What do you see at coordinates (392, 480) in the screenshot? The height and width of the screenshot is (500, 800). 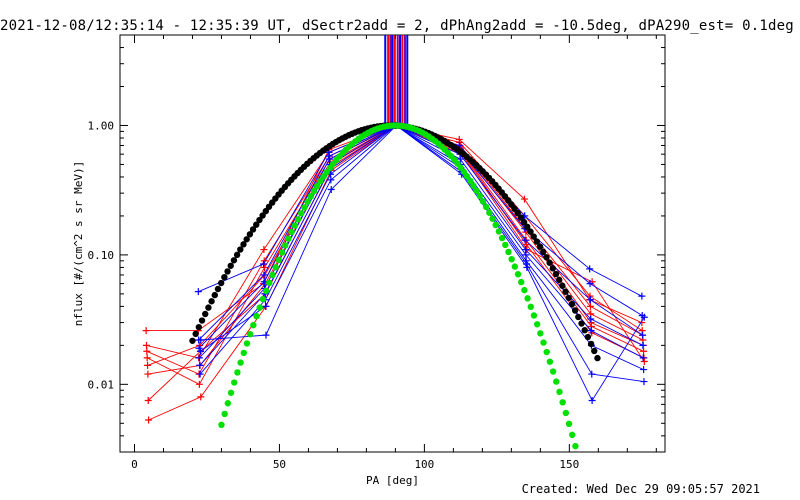 I see `x-axis-label: PA [deg]` at bounding box center [392, 480].